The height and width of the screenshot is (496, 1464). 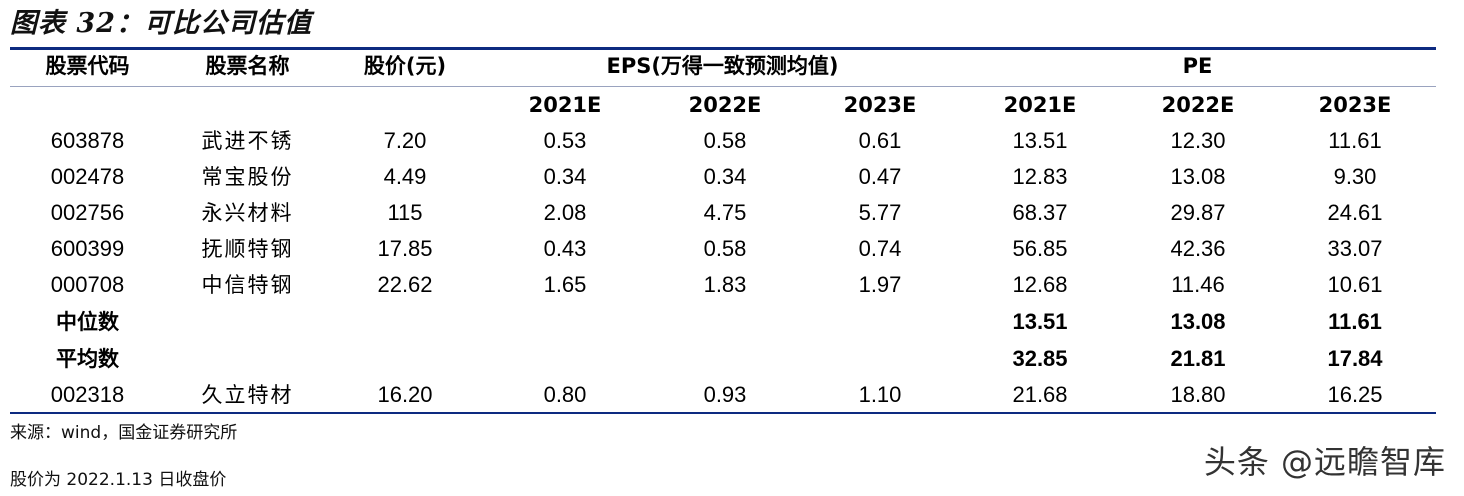 What do you see at coordinates (880, 248) in the screenshot?
I see `cell-eps-2023: 0.74` at bounding box center [880, 248].